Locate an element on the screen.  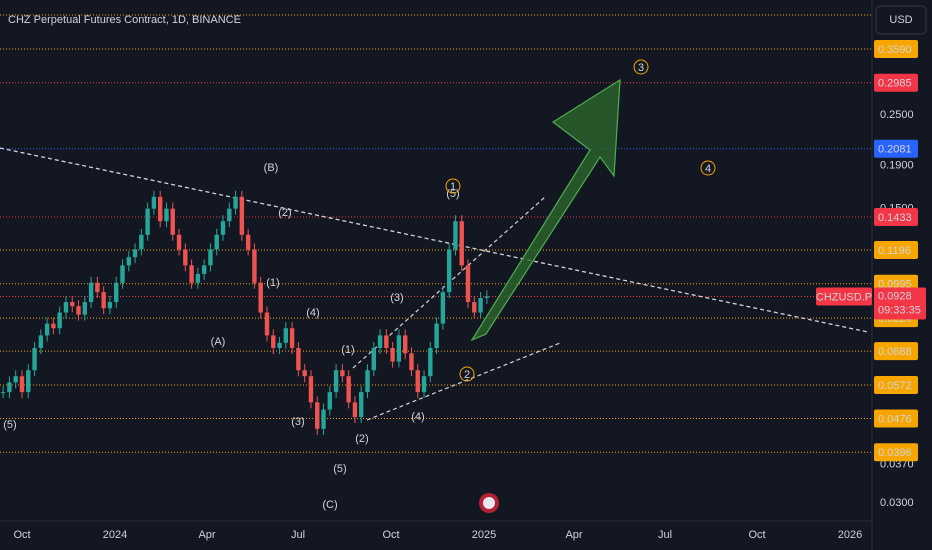
wave-label: (A) is located at coordinates (218, 342).